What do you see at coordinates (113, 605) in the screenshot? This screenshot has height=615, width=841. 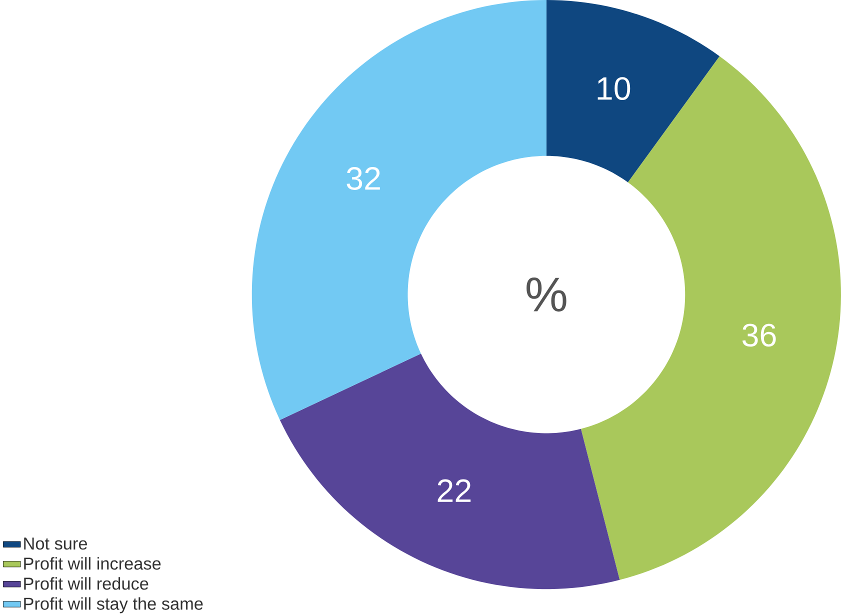 I see `legend-label: Profit will stay the same` at bounding box center [113, 605].